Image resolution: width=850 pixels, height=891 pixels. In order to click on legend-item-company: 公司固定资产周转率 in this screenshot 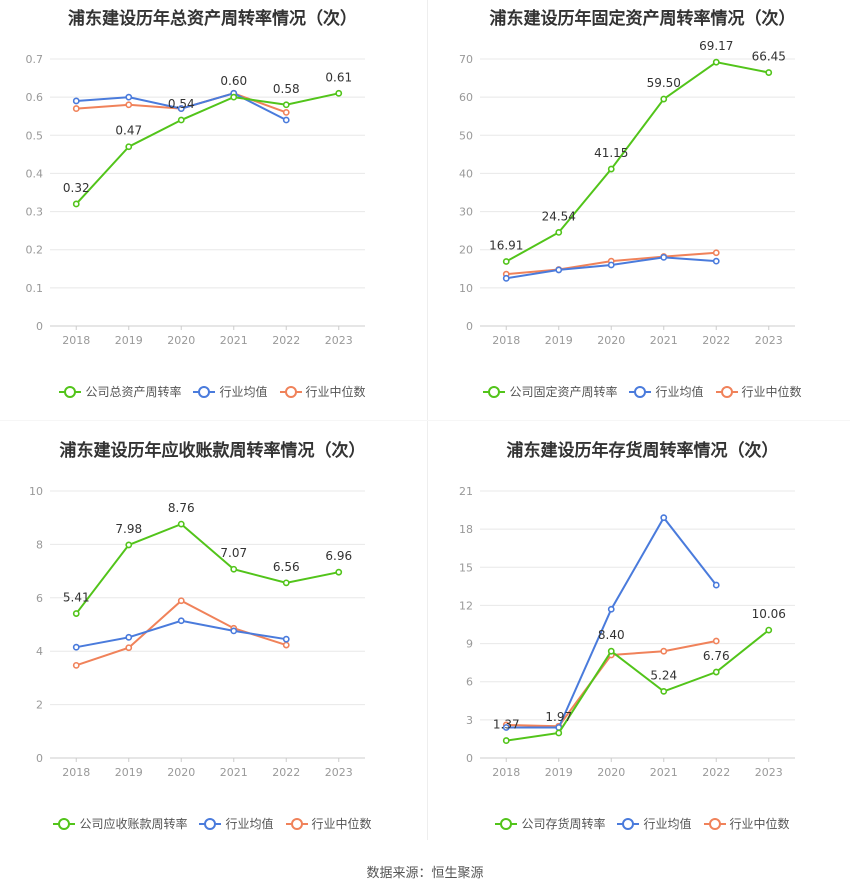, I will do `click(550, 391)`.